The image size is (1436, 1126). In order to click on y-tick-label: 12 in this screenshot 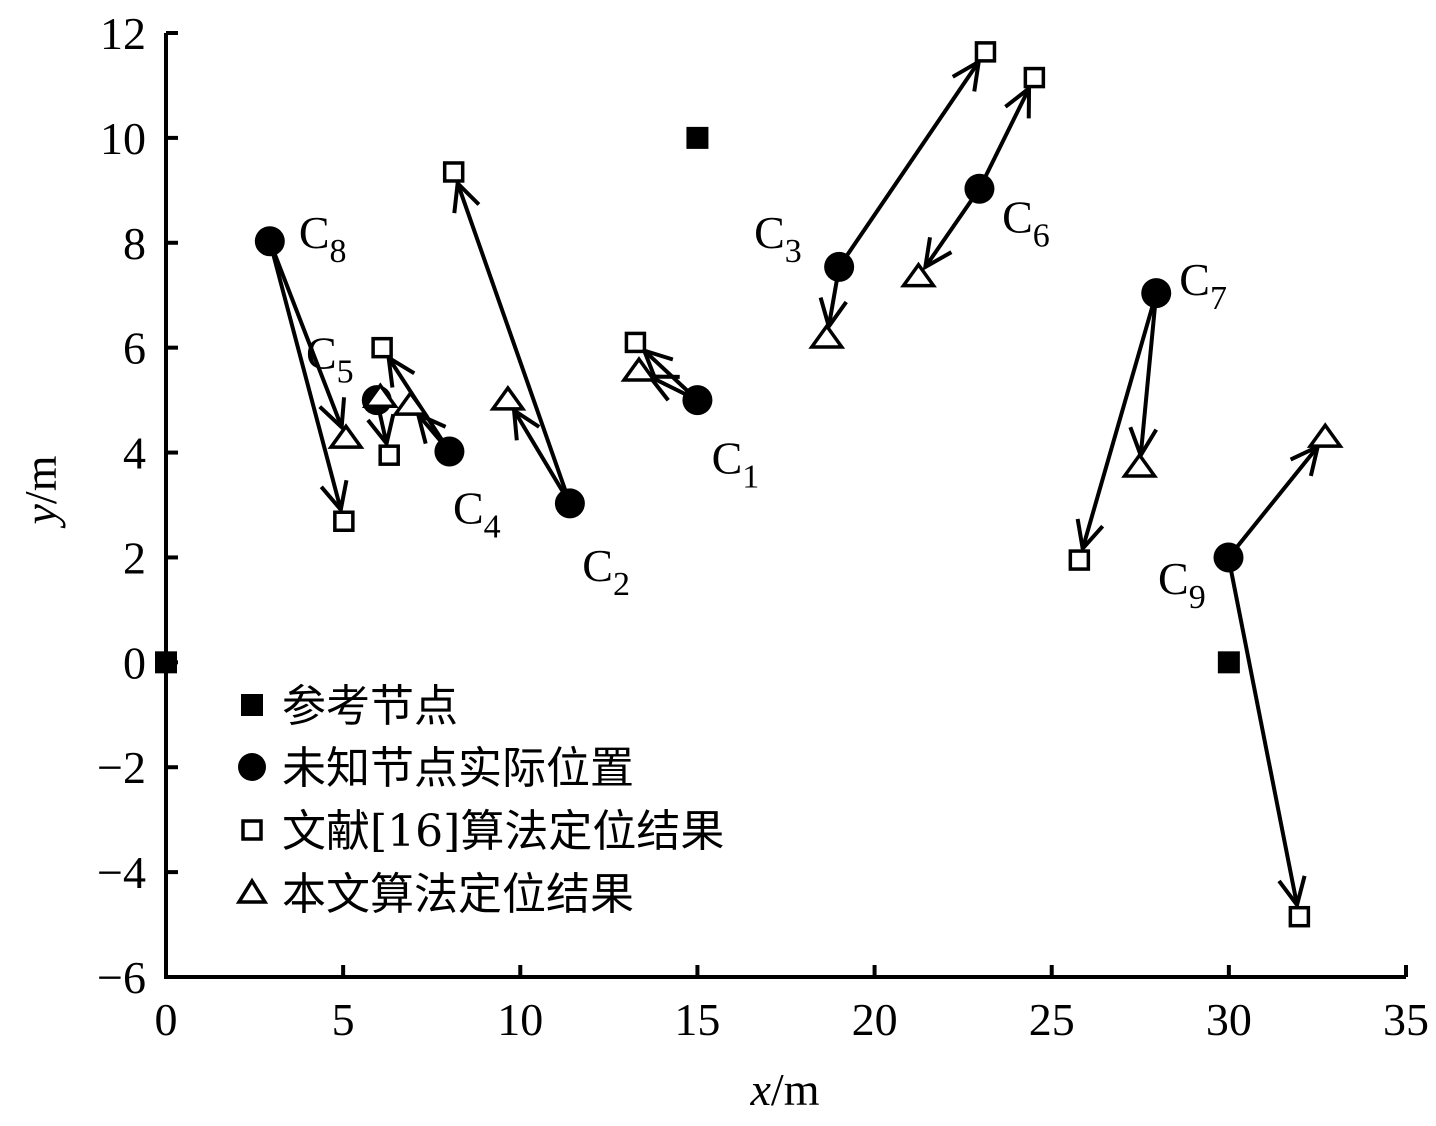, I will do `click(123, 33)`.